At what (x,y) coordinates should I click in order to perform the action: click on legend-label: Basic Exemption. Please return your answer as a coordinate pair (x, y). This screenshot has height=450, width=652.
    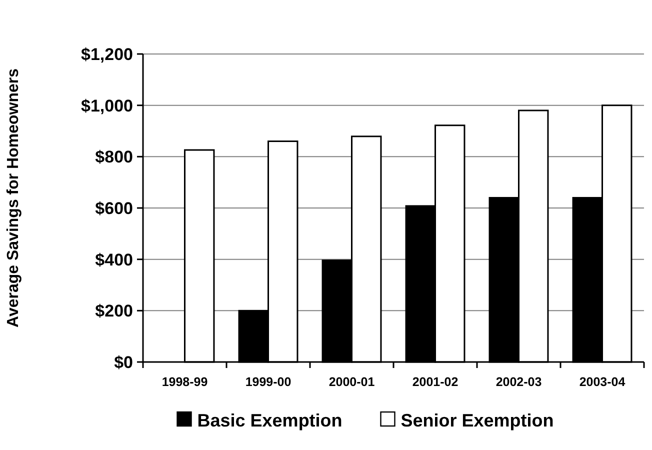
    Looking at the image, I should click on (269, 420).